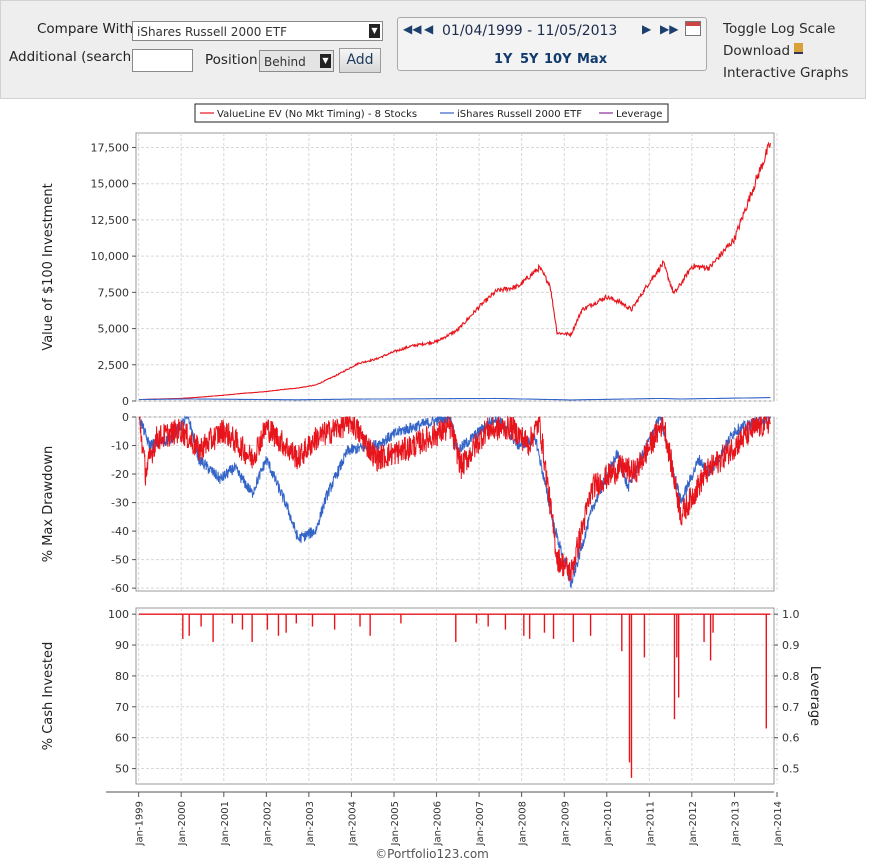 Image resolution: width=874 pixels, height=863 pixels. I want to click on copyright-footer: ©Portfolio123.com, so click(432, 854).